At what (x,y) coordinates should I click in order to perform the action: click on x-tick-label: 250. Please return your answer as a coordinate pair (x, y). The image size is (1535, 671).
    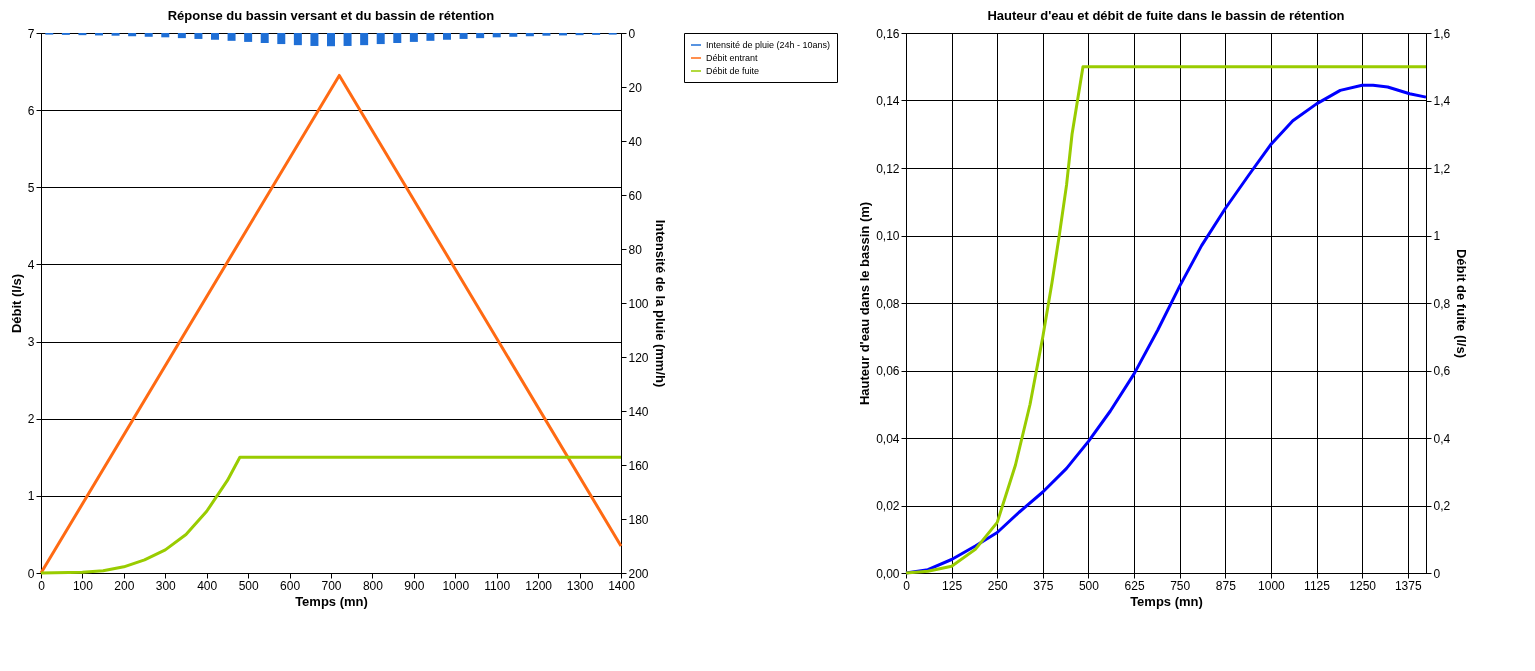
    Looking at the image, I should click on (998, 585).